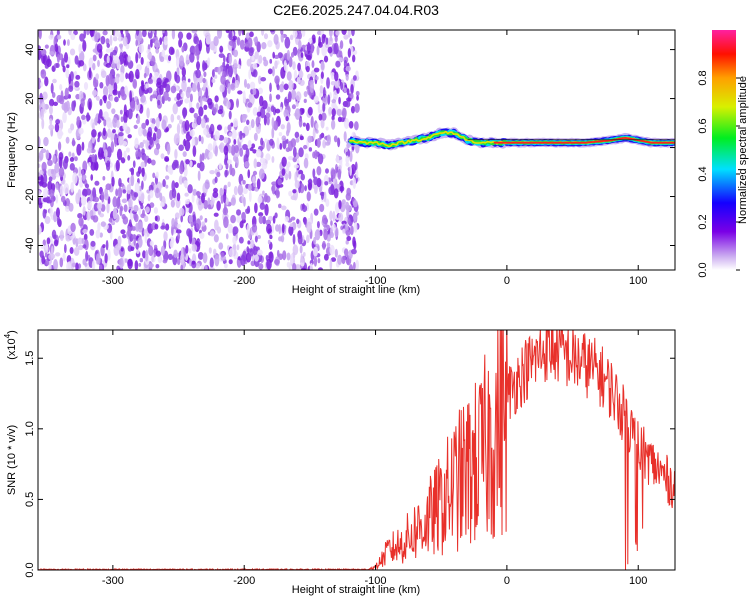 Image resolution: width=750 pixels, height=600 pixels. Describe the element at coordinates (244, 281) in the screenshot. I see `spectrogram-x-tick-label: -200` at that location.